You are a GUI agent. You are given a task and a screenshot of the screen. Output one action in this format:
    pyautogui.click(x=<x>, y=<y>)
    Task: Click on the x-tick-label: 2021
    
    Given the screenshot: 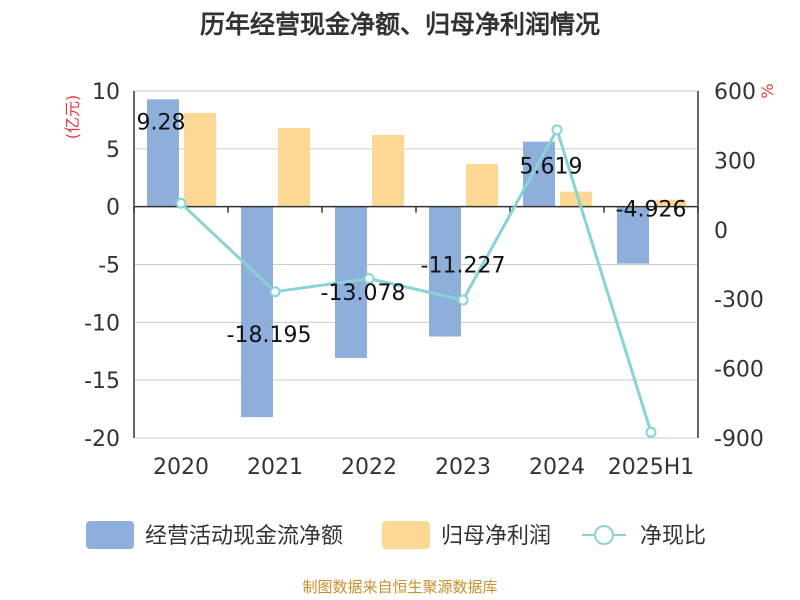 What is the action you would take?
    pyautogui.click(x=275, y=467)
    